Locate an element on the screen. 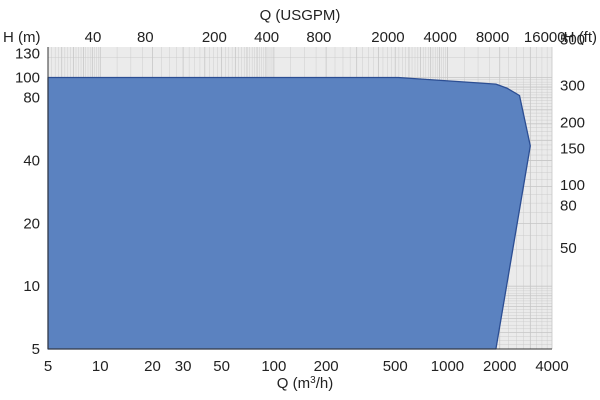 Image resolution: width=600 pixels, height=400 pixels. right-tick-label: 150 is located at coordinates (572, 148).